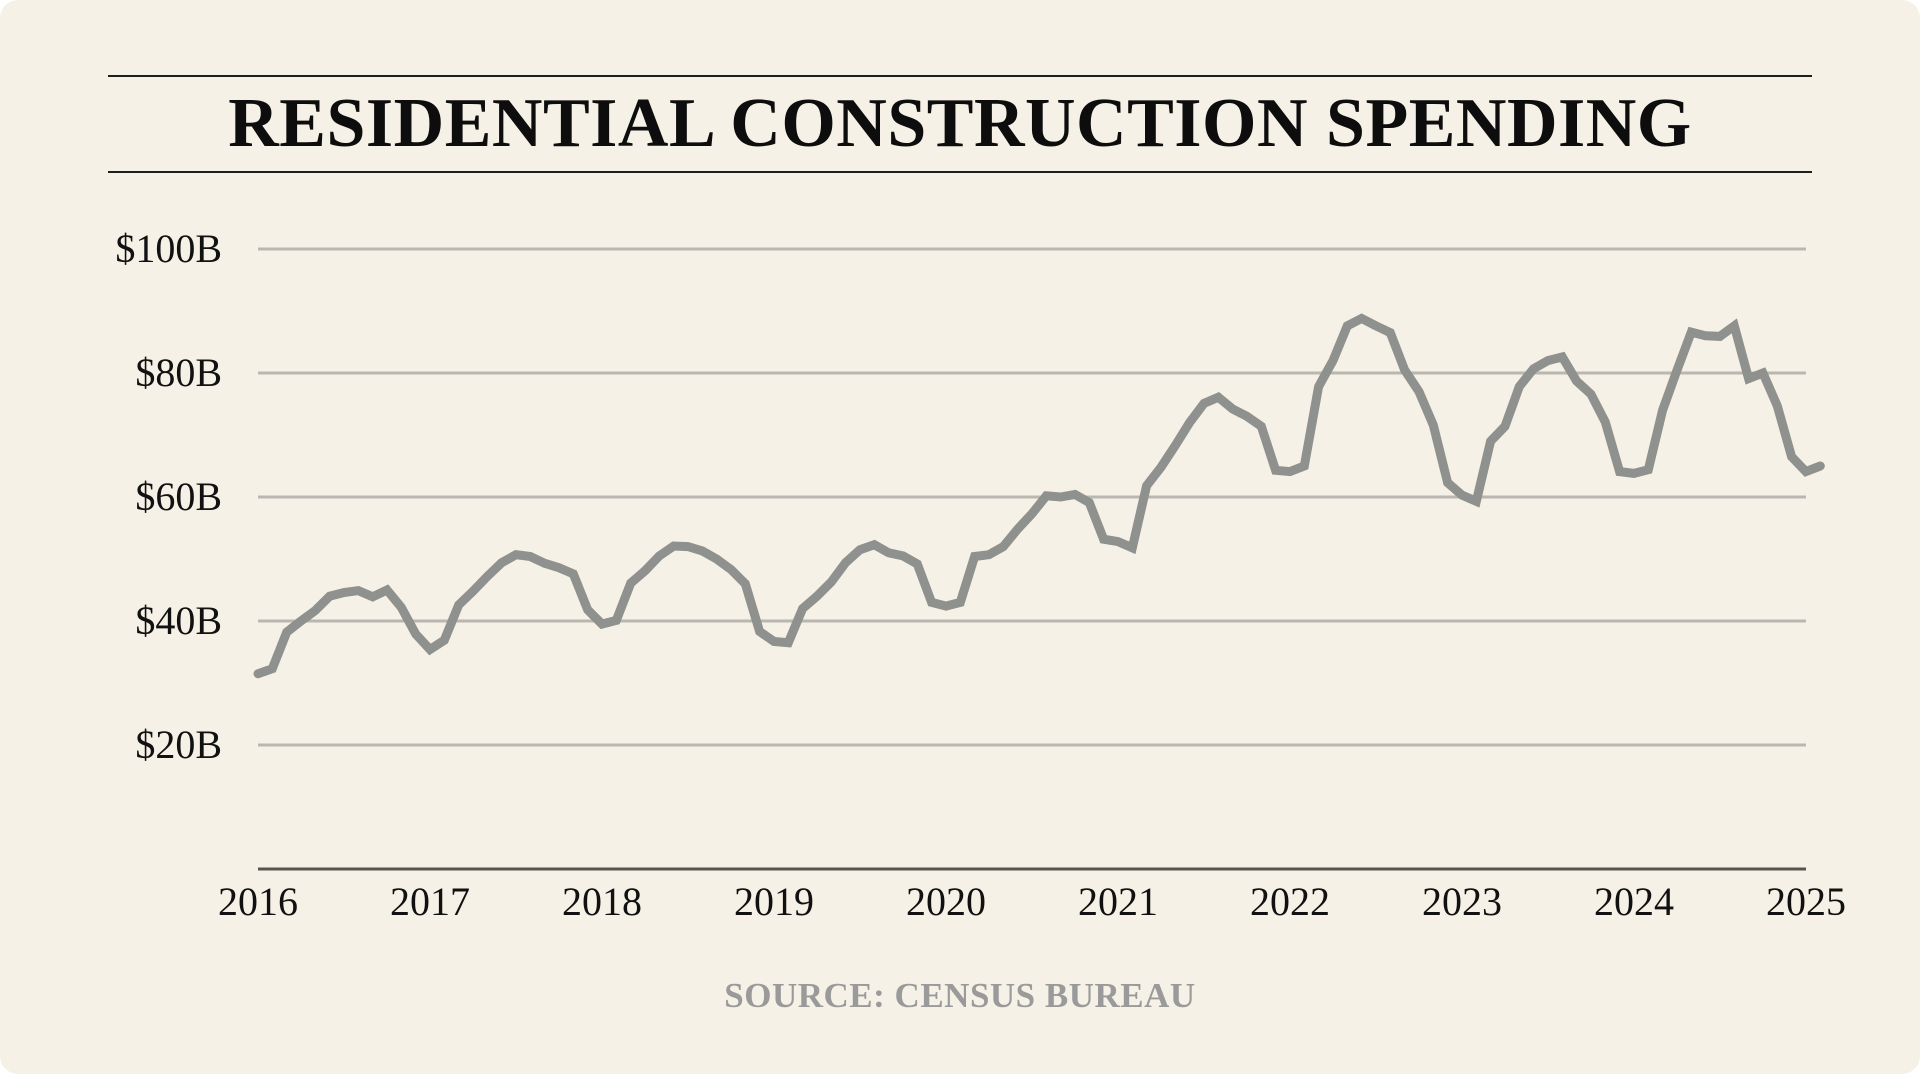  I want to click on chart-title: RESIDENTIAL CONSTRUCTION SPENDING, so click(960, 123).